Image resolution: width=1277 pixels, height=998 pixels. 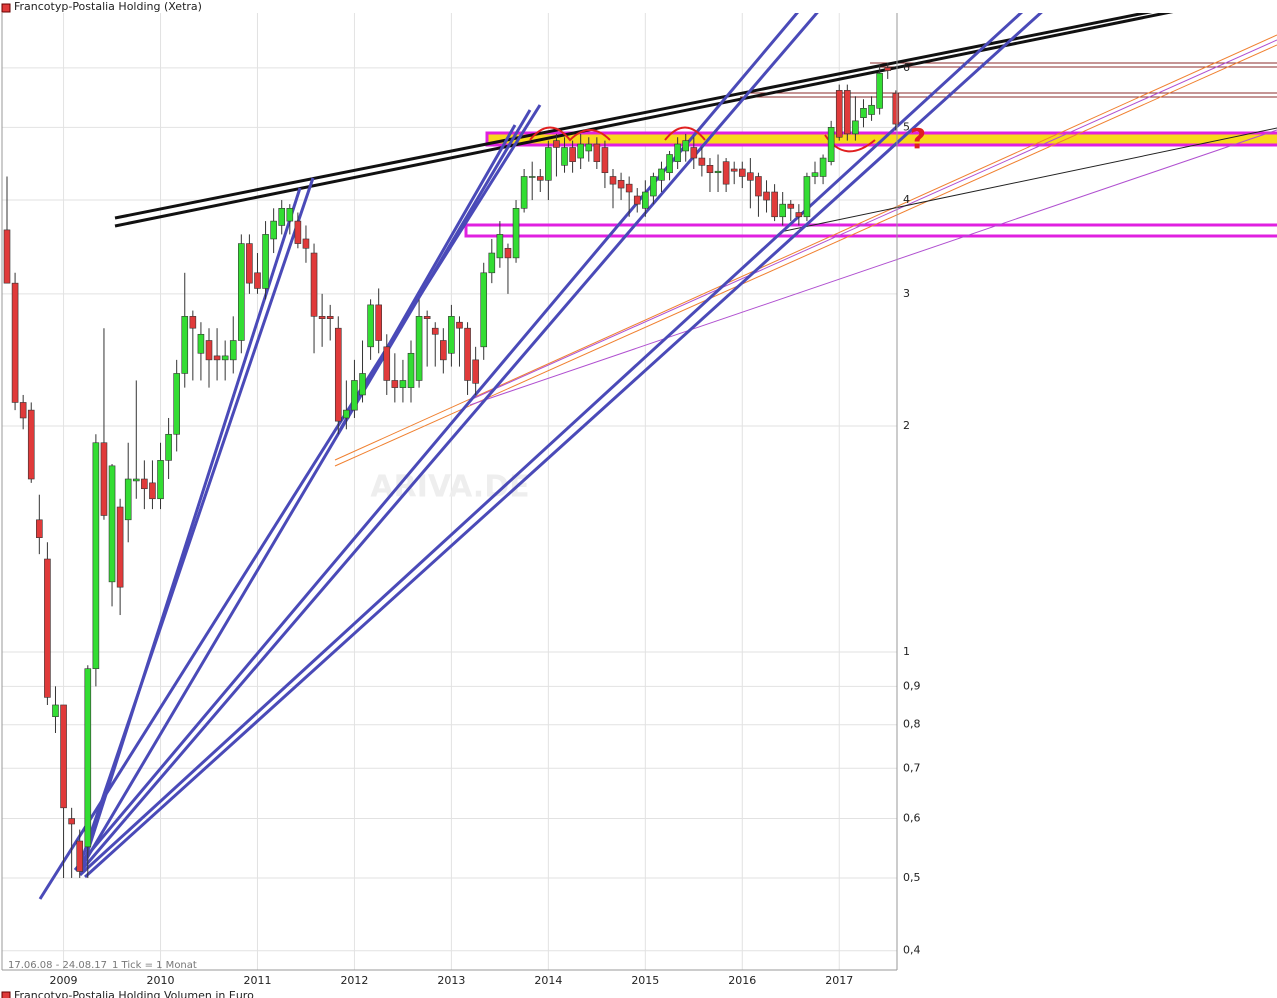 What do you see at coordinates (742, 980) in the screenshot?
I see `x-tick-label: 2016` at bounding box center [742, 980].